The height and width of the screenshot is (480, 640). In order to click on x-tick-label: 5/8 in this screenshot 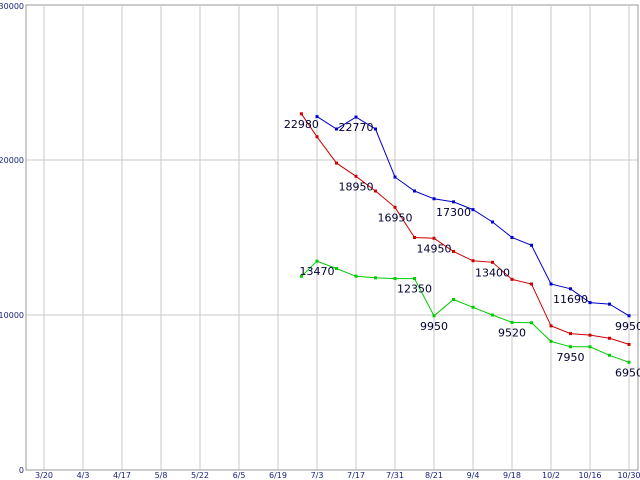, I will do `click(161, 475)`.